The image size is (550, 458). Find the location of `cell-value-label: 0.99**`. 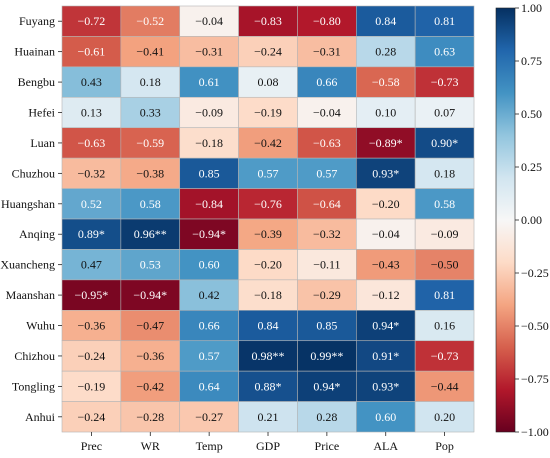

cell-value-label: 0.99** is located at coordinates (326, 356).